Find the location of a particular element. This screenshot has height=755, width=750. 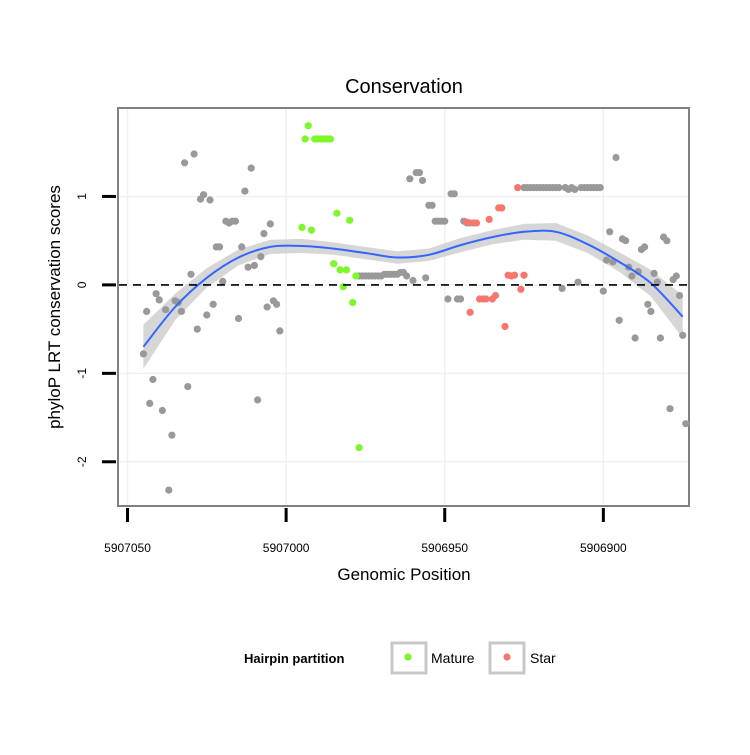

smooth-line is located at coordinates (413, 288).